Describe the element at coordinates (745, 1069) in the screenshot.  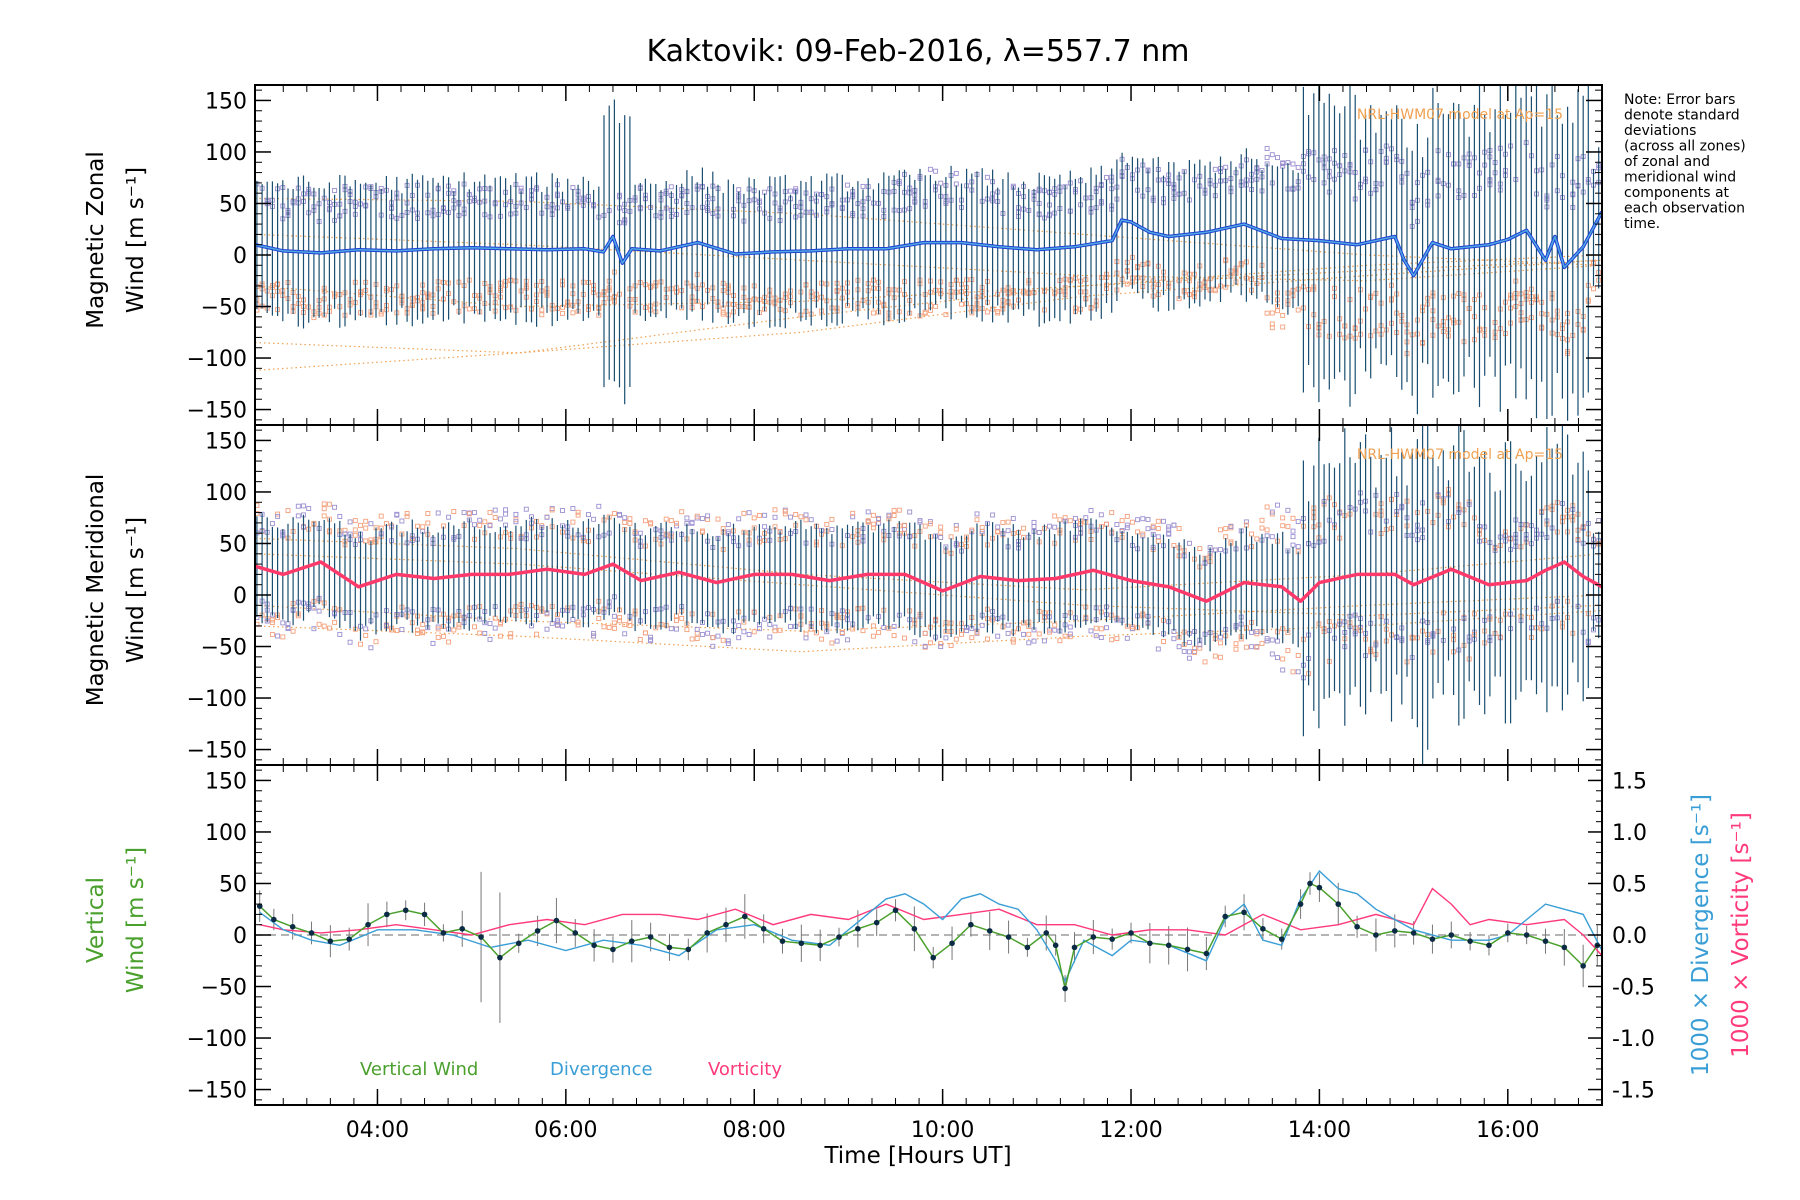
I see `legend-item: Vorticity` at that location.